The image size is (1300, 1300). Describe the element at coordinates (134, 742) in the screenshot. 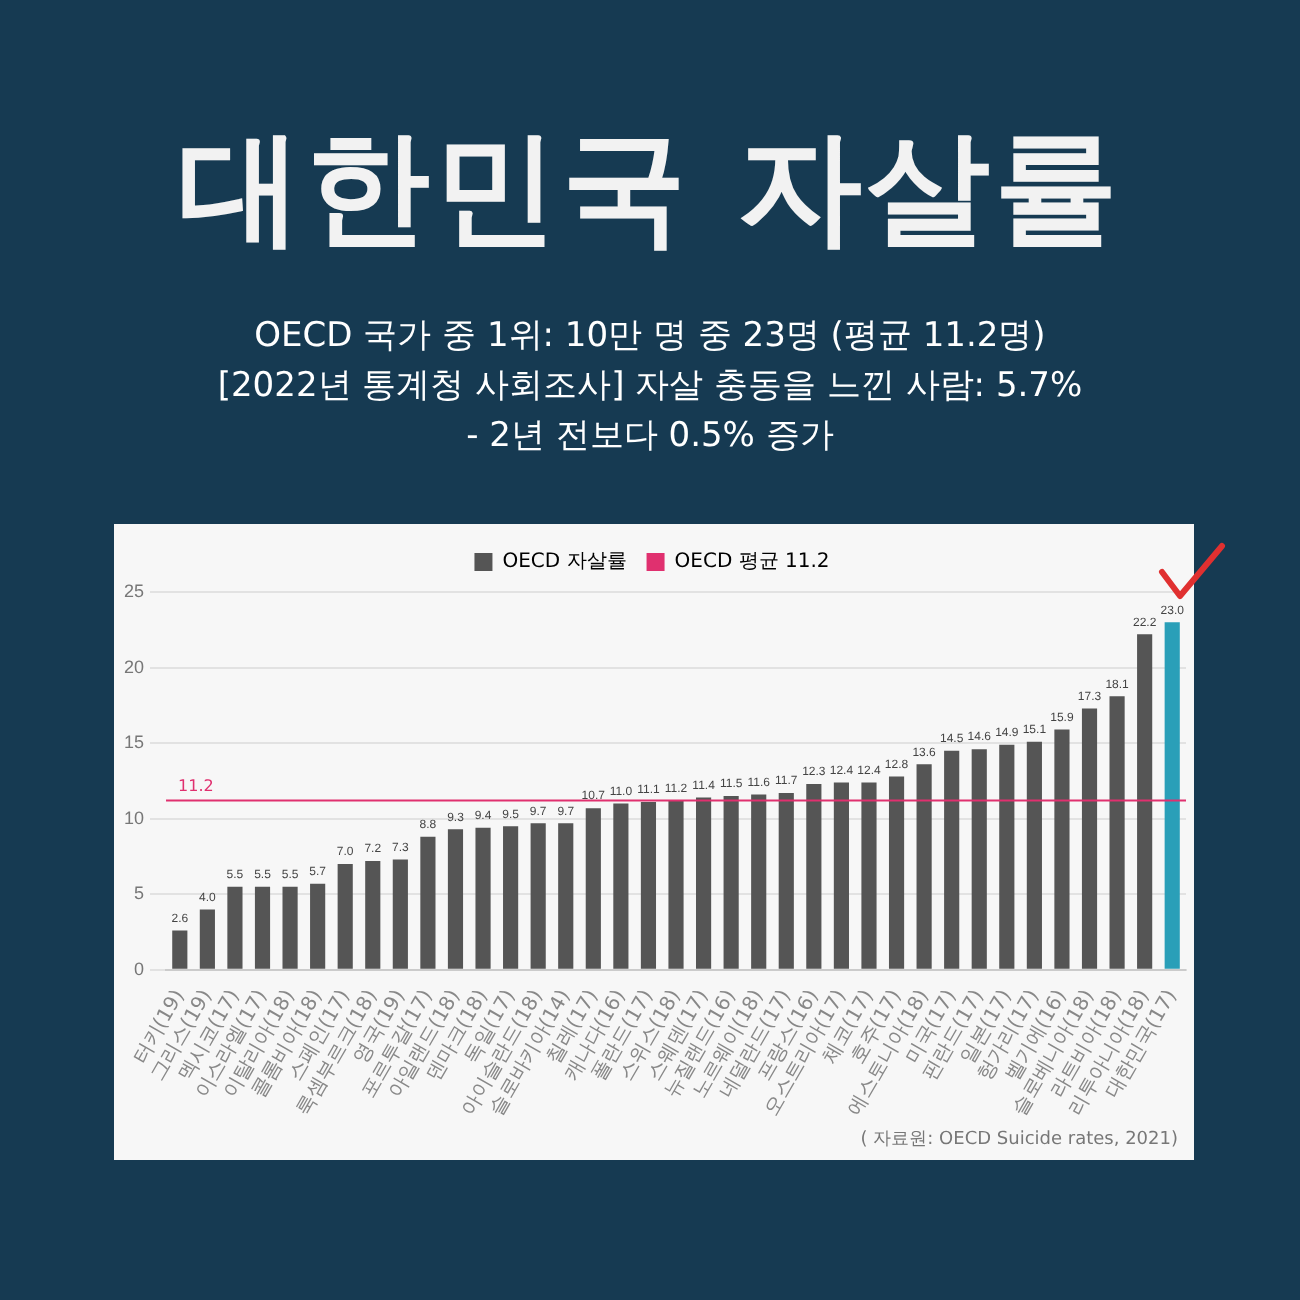

I see `y-tick-label: 15` at that location.